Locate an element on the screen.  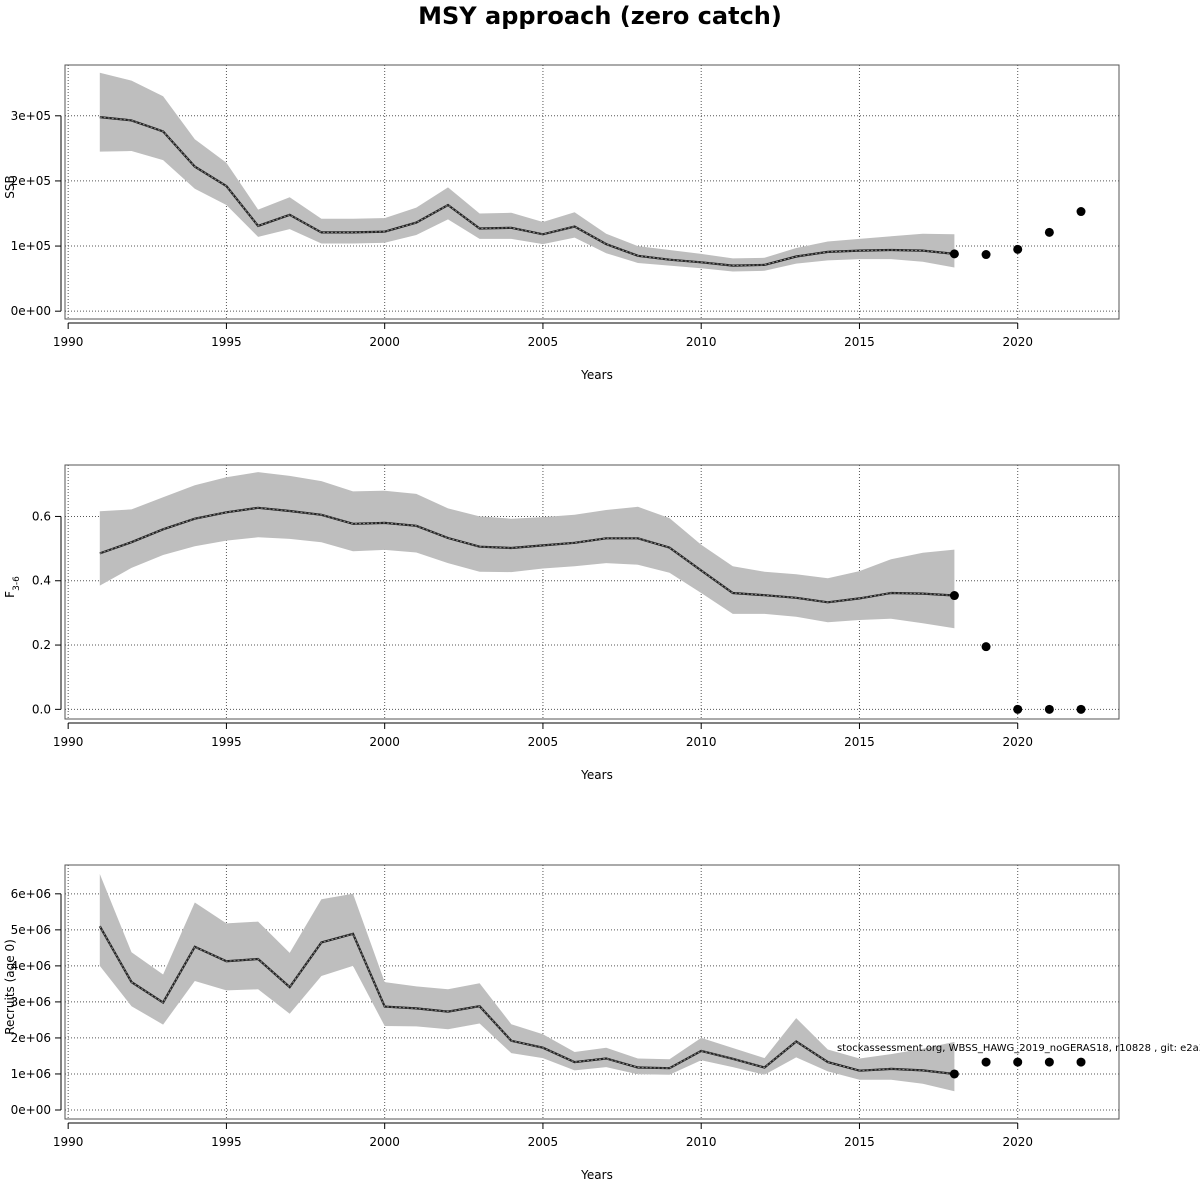
ssb-y-tick-label-1: 1e+05 is located at coordinates (31, 246).